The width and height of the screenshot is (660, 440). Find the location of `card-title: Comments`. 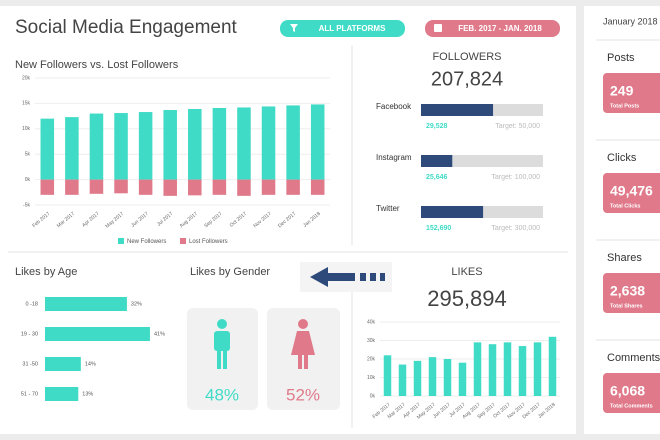

card-title: Comments is located at coordinates (633, 358).